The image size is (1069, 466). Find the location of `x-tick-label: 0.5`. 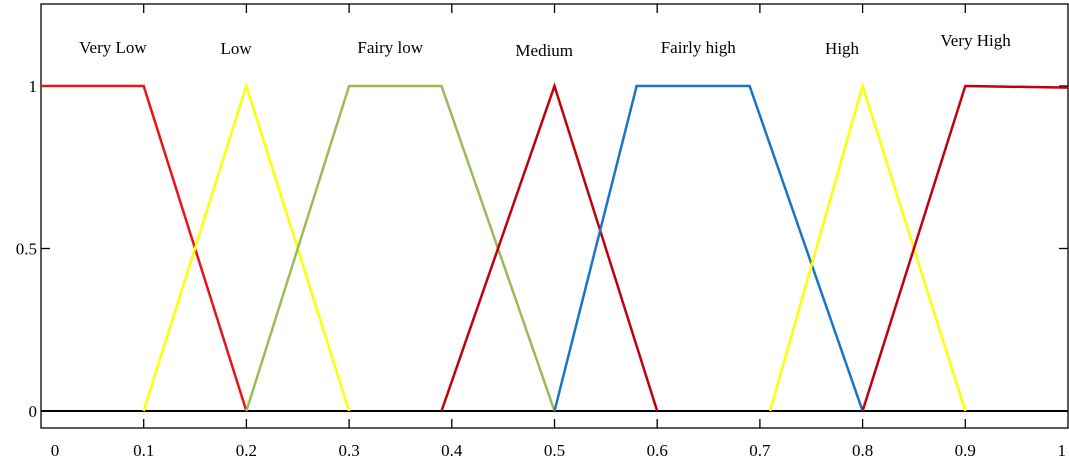

x-tick-label: 0.5 is located at coordinates (554, 450).